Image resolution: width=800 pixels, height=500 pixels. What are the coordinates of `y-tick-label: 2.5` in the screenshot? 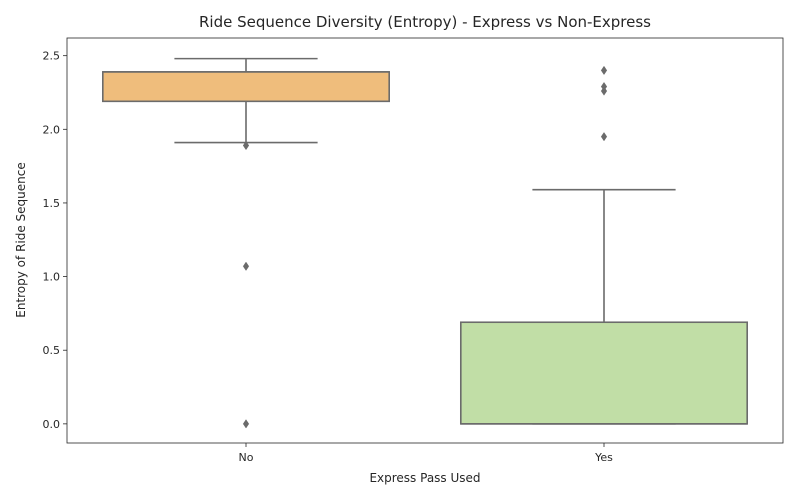 It's located at (52, 56).